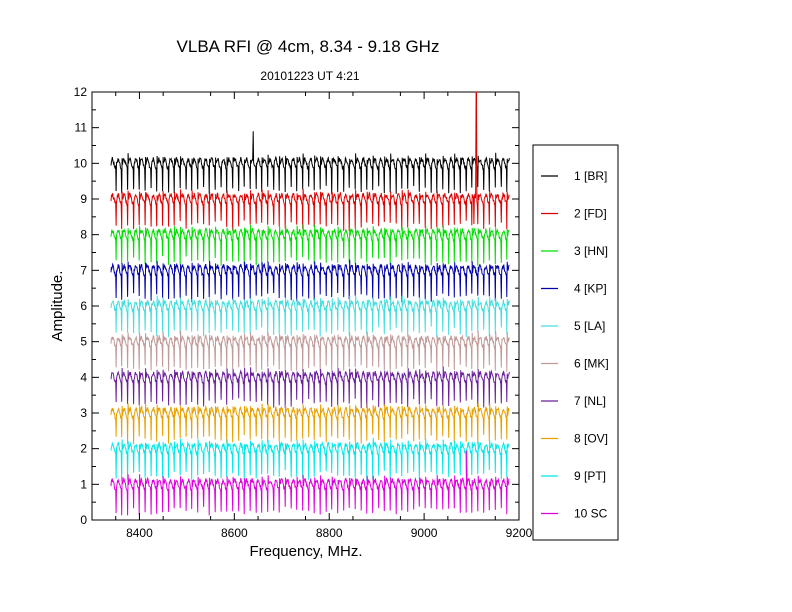 This screenshot has width=792, height=612. I want to click on y-tick-label: 11, so click(81, 128).